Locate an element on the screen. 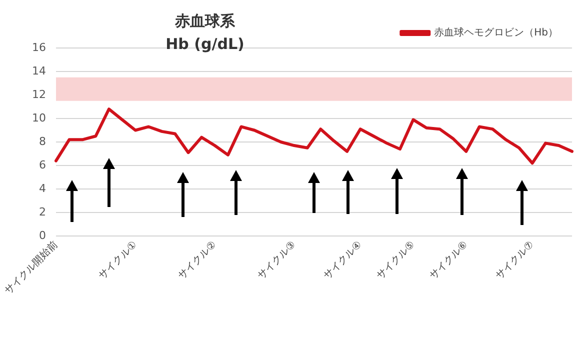 The height and width of the screenshot is (338, 586). y-tick-label: 8 is located at coordinates (42, 141).